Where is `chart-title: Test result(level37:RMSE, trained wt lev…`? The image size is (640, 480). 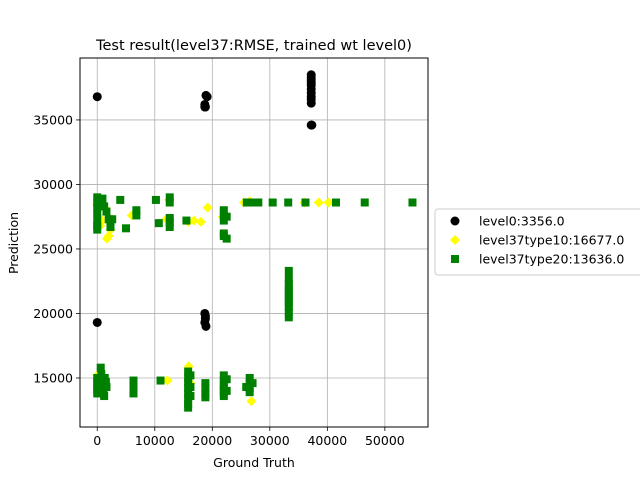
chart-title: Test result(level37:RMSE, trained wt lev… is located at coordinates (253, 46).